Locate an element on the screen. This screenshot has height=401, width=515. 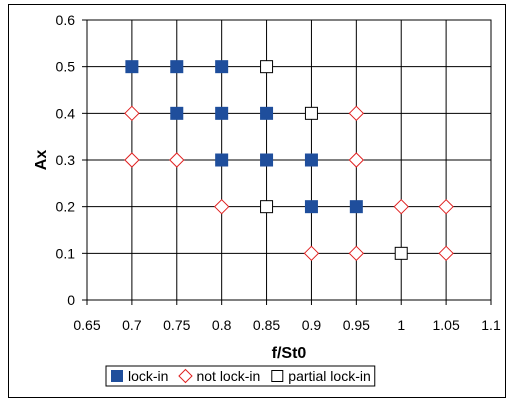
y-tick-labels: 0 0.1 0.2 0.3 0.4 0.5 0.6 is located at coordinates (66, 160).